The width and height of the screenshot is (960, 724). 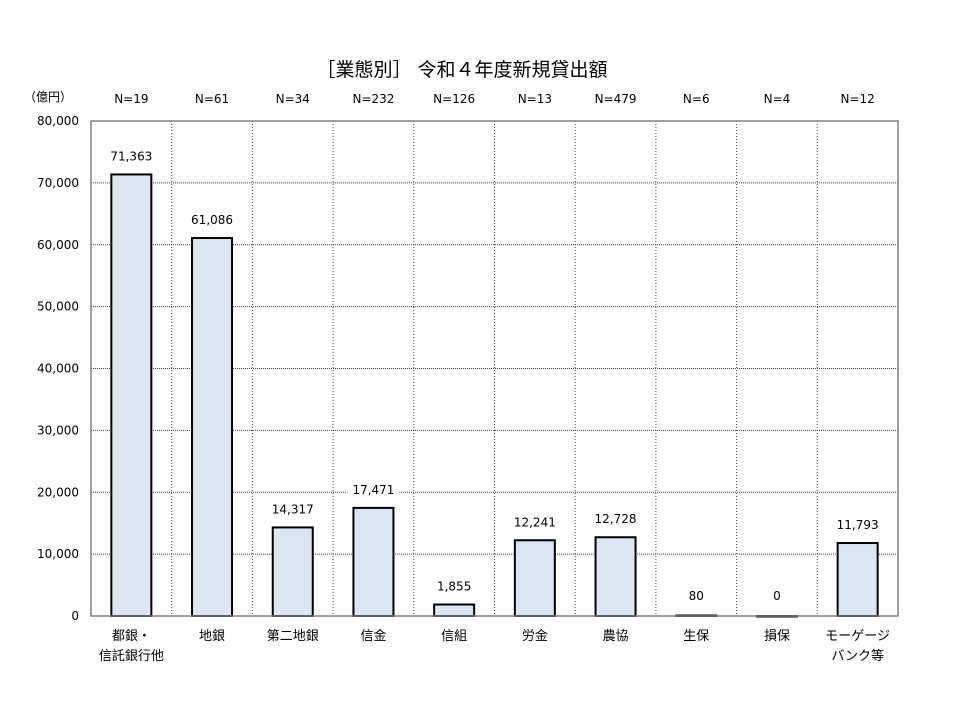 What do you see at coordinates (131, 636) in the screenshot?
I see `category-label-0-line-0: 都銀・` at bounding box center [131, 636].